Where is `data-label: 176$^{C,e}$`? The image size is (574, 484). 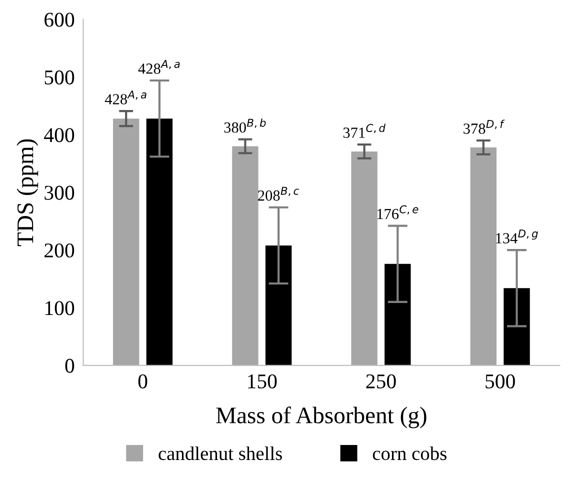 data-label: 176$^{C,e}$ is located at coordinates (397, 212).